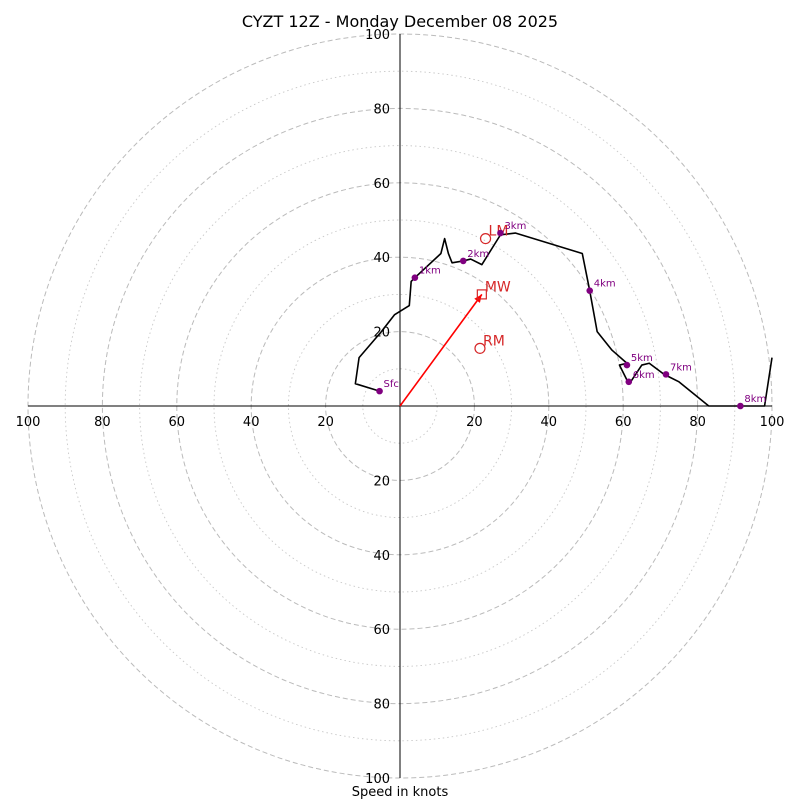 The width and height of the screenshot is (800, 800). What do you see at coordinates (629, 382) in the screenshot?
I see `height-marker-6km` at bounding box center [629, 382].